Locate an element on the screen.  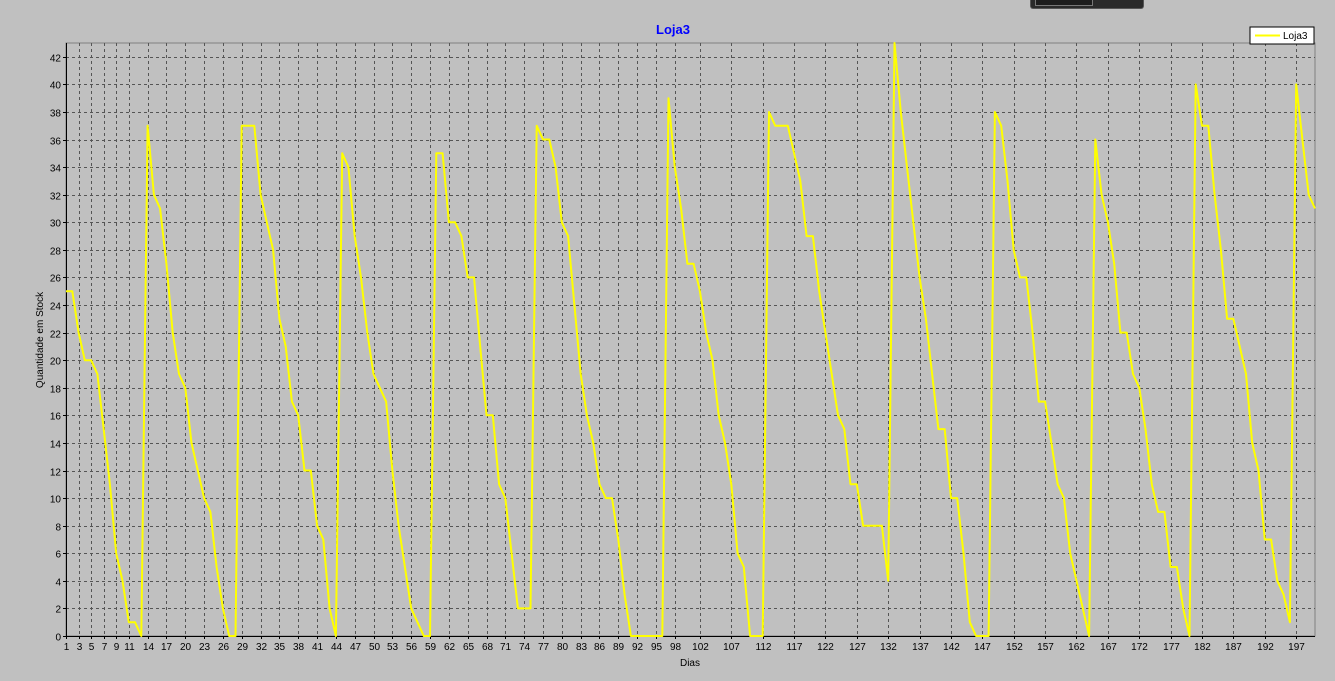
y-tick-label: 28 is located at coordinates (56, 252).